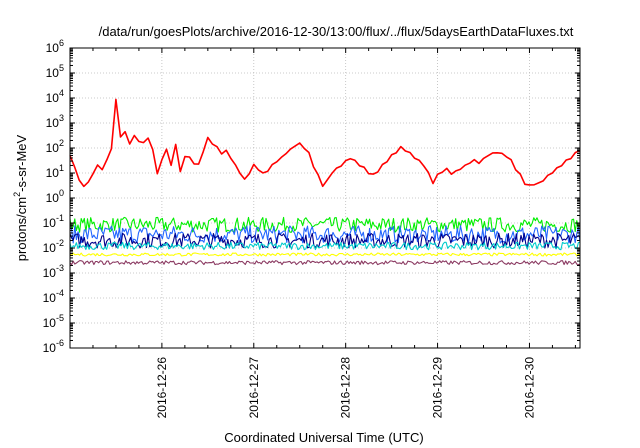 This screenshot has width=640, height=448. I want to click on y-tick-label: 10⁶, so click(55, 46).